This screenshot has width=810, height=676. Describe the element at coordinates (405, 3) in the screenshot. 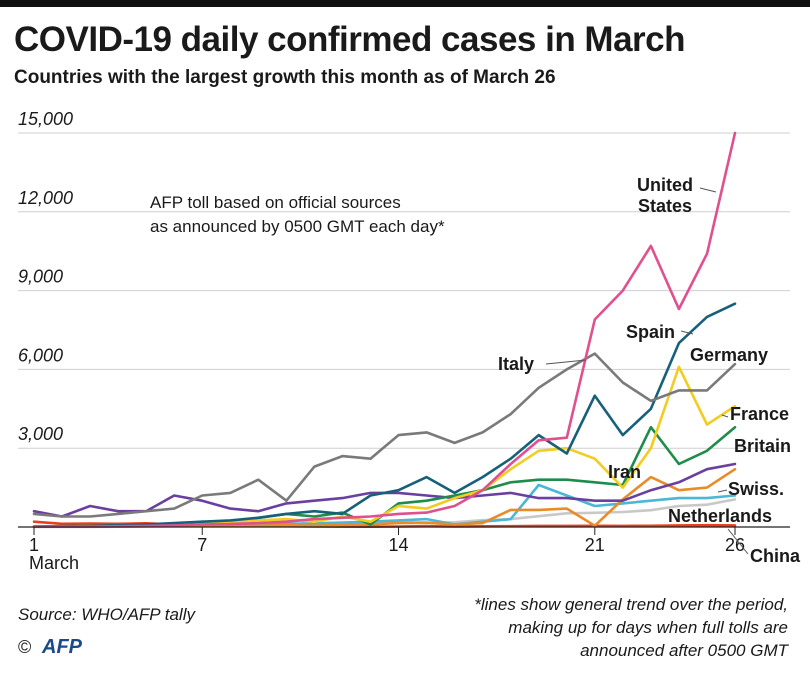

I see `top-bar` at that location.